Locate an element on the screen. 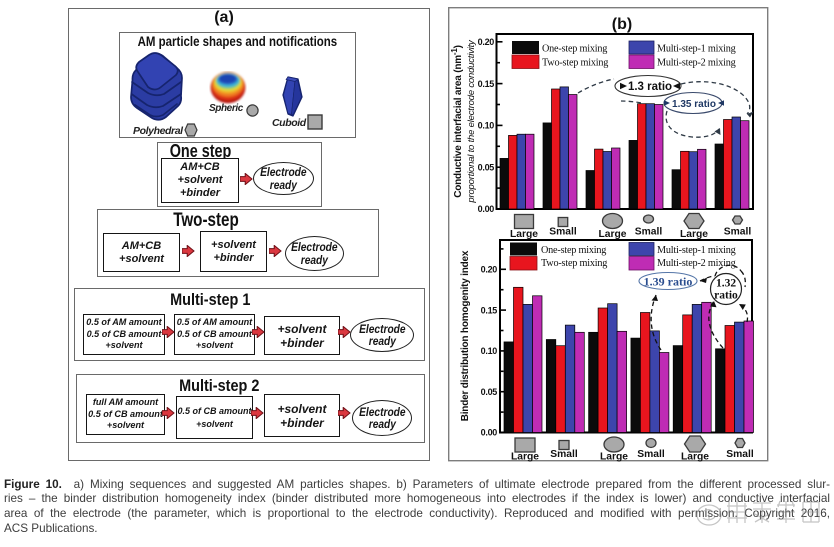 Image resolution: width=834 pixels, height=547 pixels. svg-text:Binder distribution homogenity: Binder distribution homogenity index is located at coordinates (465, 335).